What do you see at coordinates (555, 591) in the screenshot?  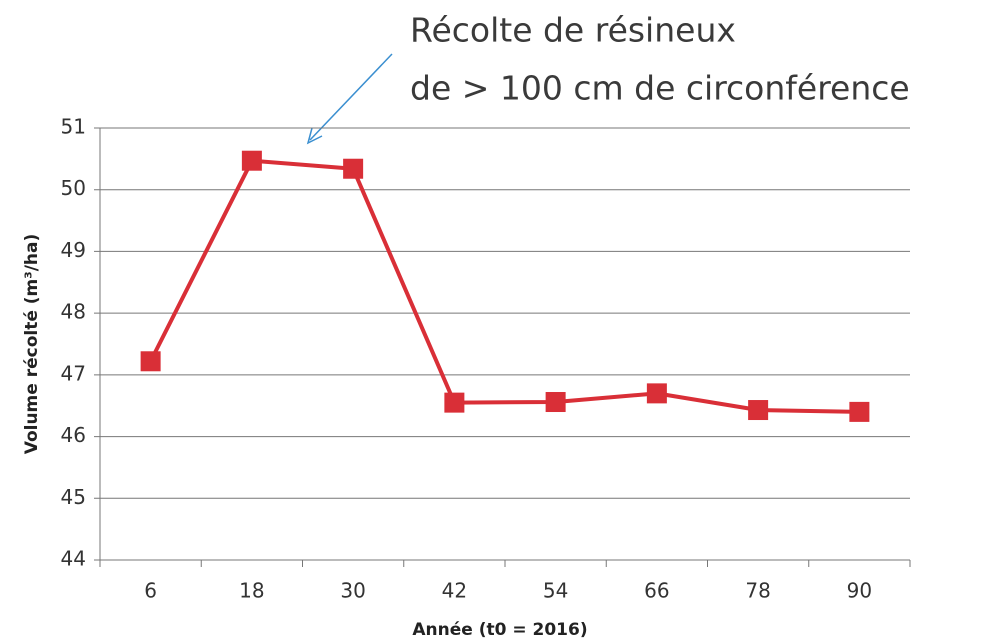 I see `x-tick-label: 54` at bounding box center [555, 591].